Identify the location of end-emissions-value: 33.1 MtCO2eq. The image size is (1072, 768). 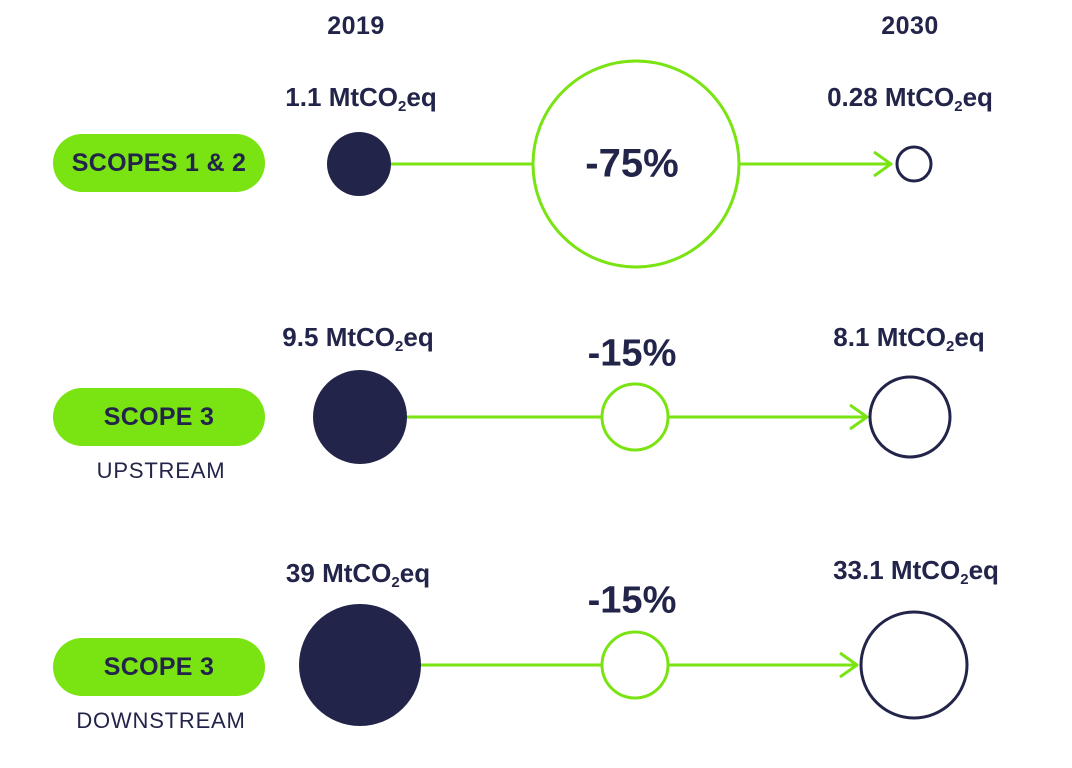
(916, 571).